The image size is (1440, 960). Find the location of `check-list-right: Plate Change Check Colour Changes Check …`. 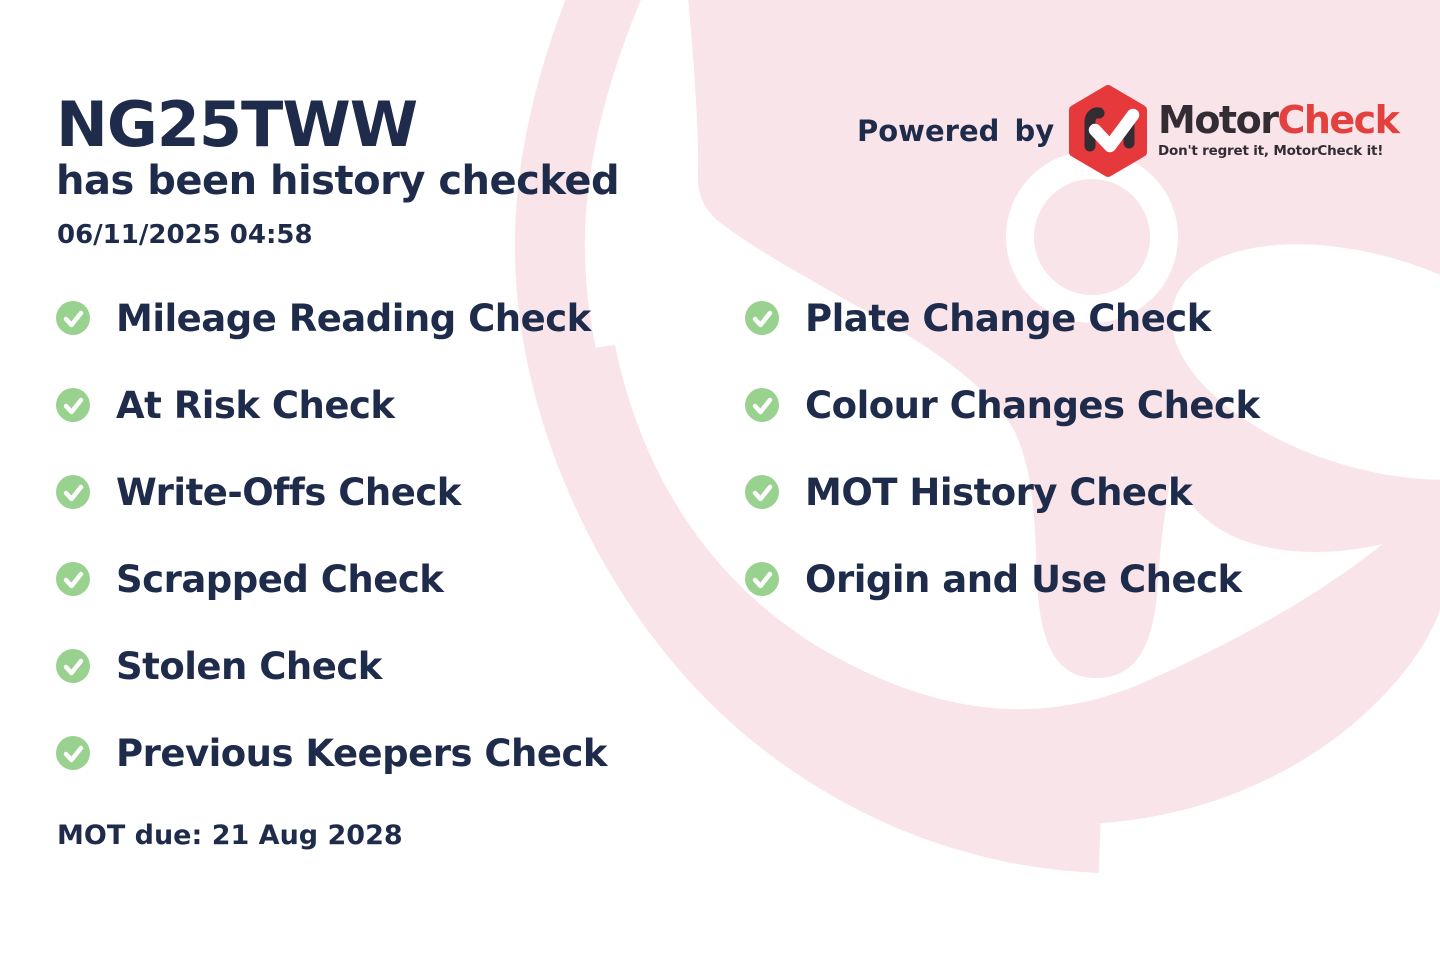

check-list-right: Plate Change Check Colour Changes Check … is located at coordinates (1002, 470).